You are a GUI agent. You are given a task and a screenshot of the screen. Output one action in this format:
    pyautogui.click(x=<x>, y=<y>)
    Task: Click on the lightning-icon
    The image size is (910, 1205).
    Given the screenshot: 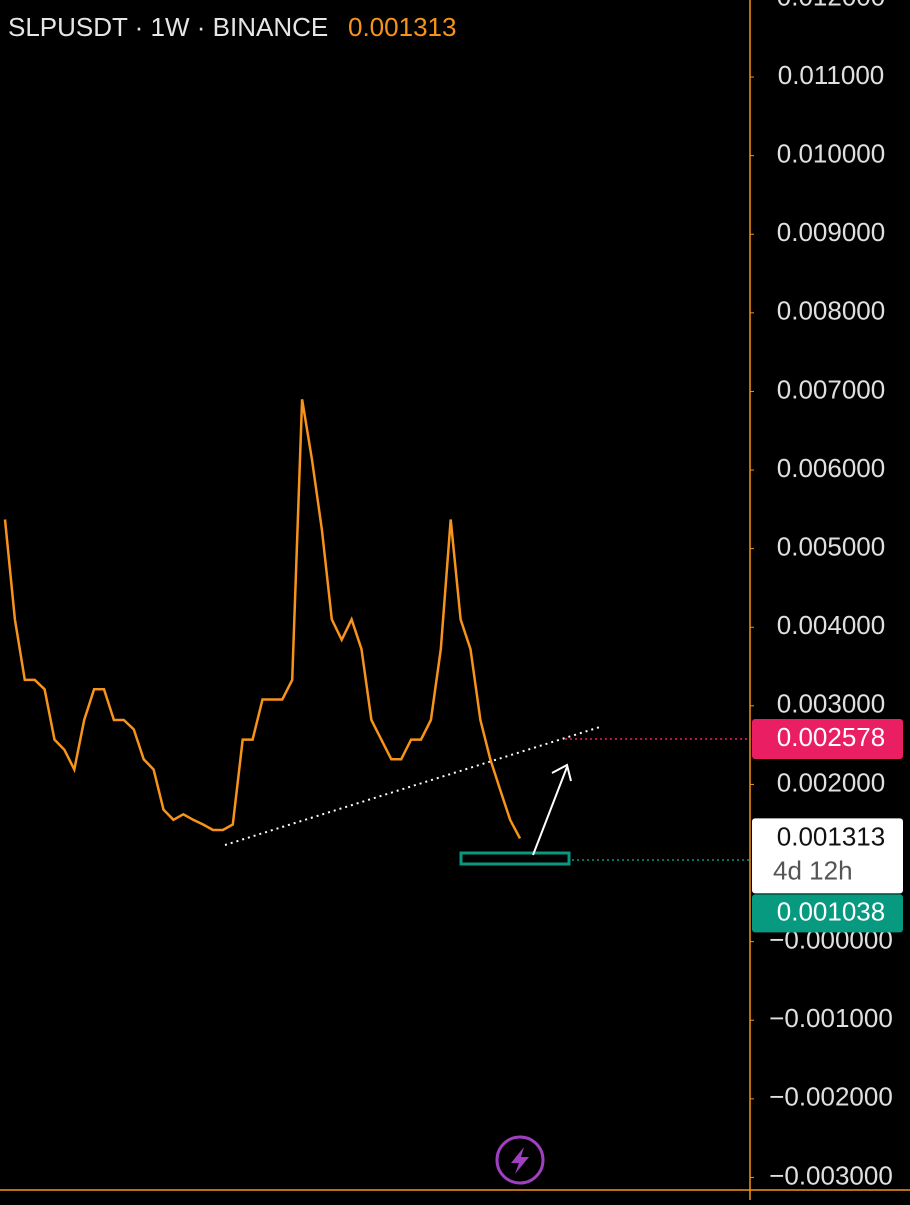 What is the action you would take?
    pyautogui.click(x=520, y=1160)
    